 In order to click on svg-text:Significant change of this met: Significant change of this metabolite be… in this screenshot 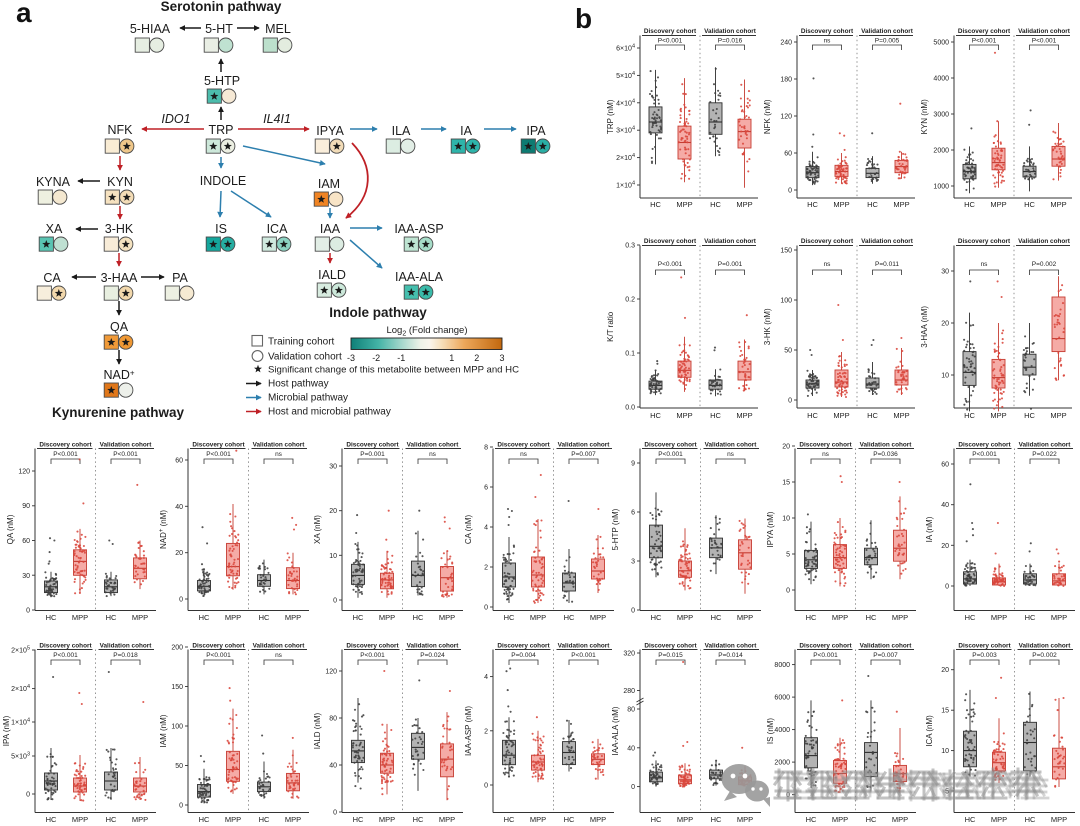, I will do `click(393, 370)`.